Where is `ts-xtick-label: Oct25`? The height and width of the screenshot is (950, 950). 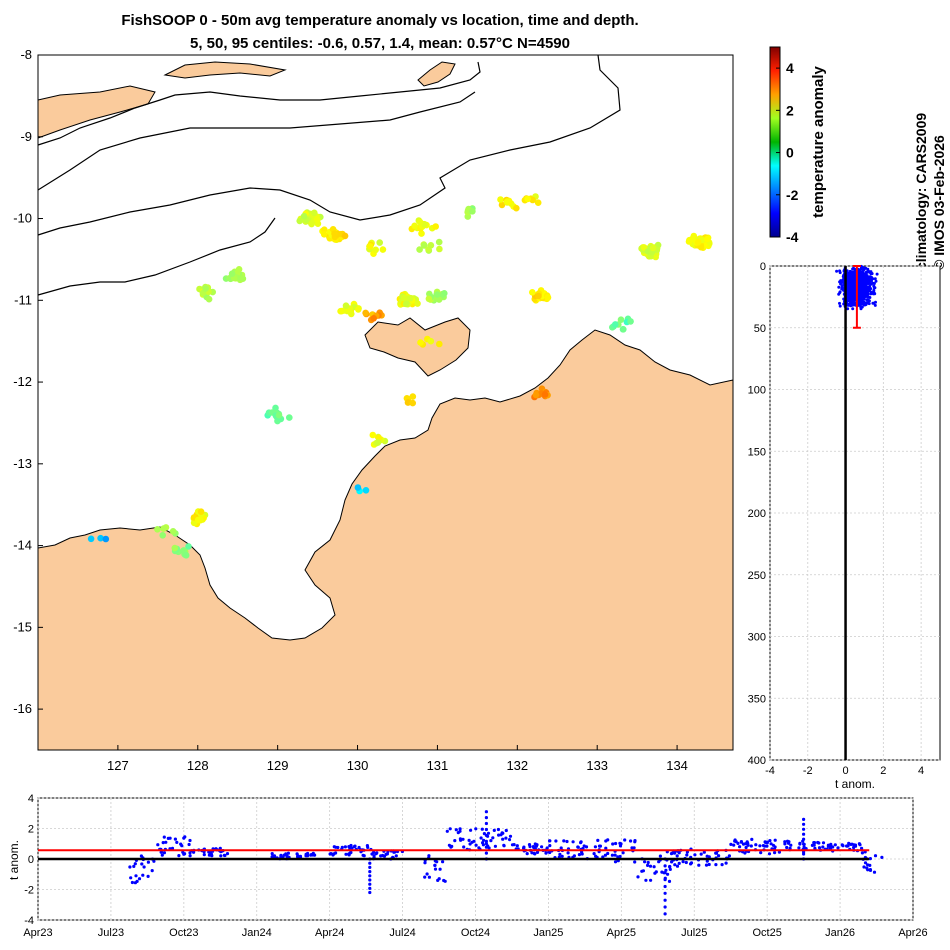
ts-xtick-label: Oct25 is located at coordinates (766, 933).